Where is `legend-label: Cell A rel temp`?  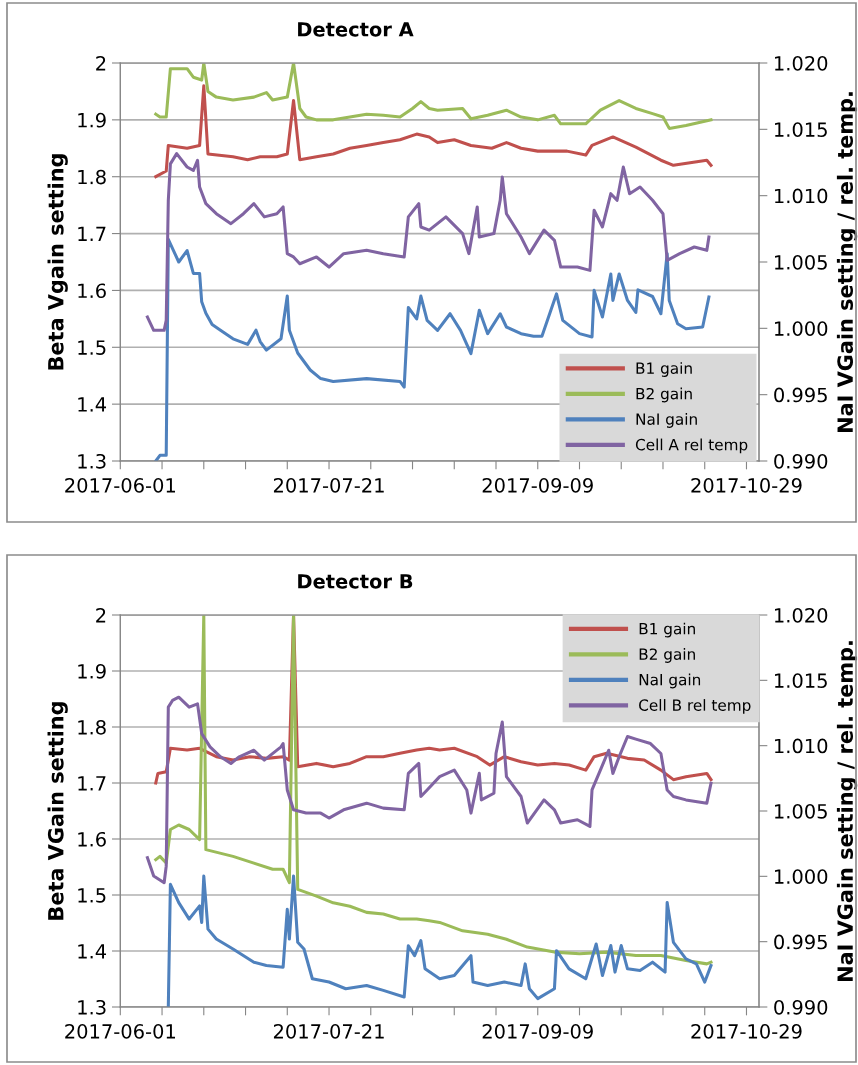 legend-label: Cell A rel temp is located at coordinates (691, 446).